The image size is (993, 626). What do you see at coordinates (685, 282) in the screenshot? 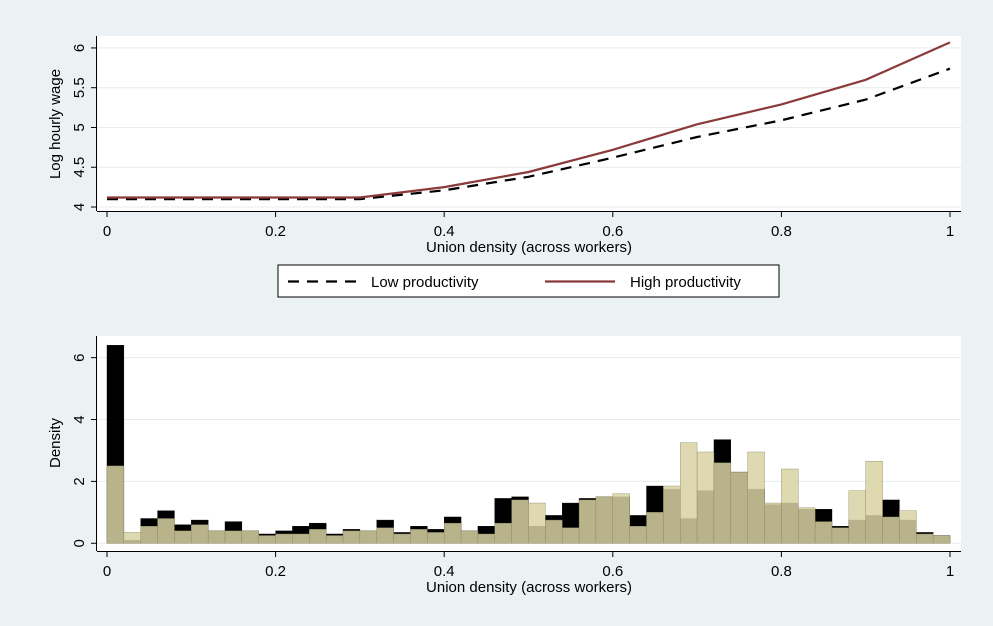
I see `legend-label-high: High productivity` at bounding box center [685, 282].